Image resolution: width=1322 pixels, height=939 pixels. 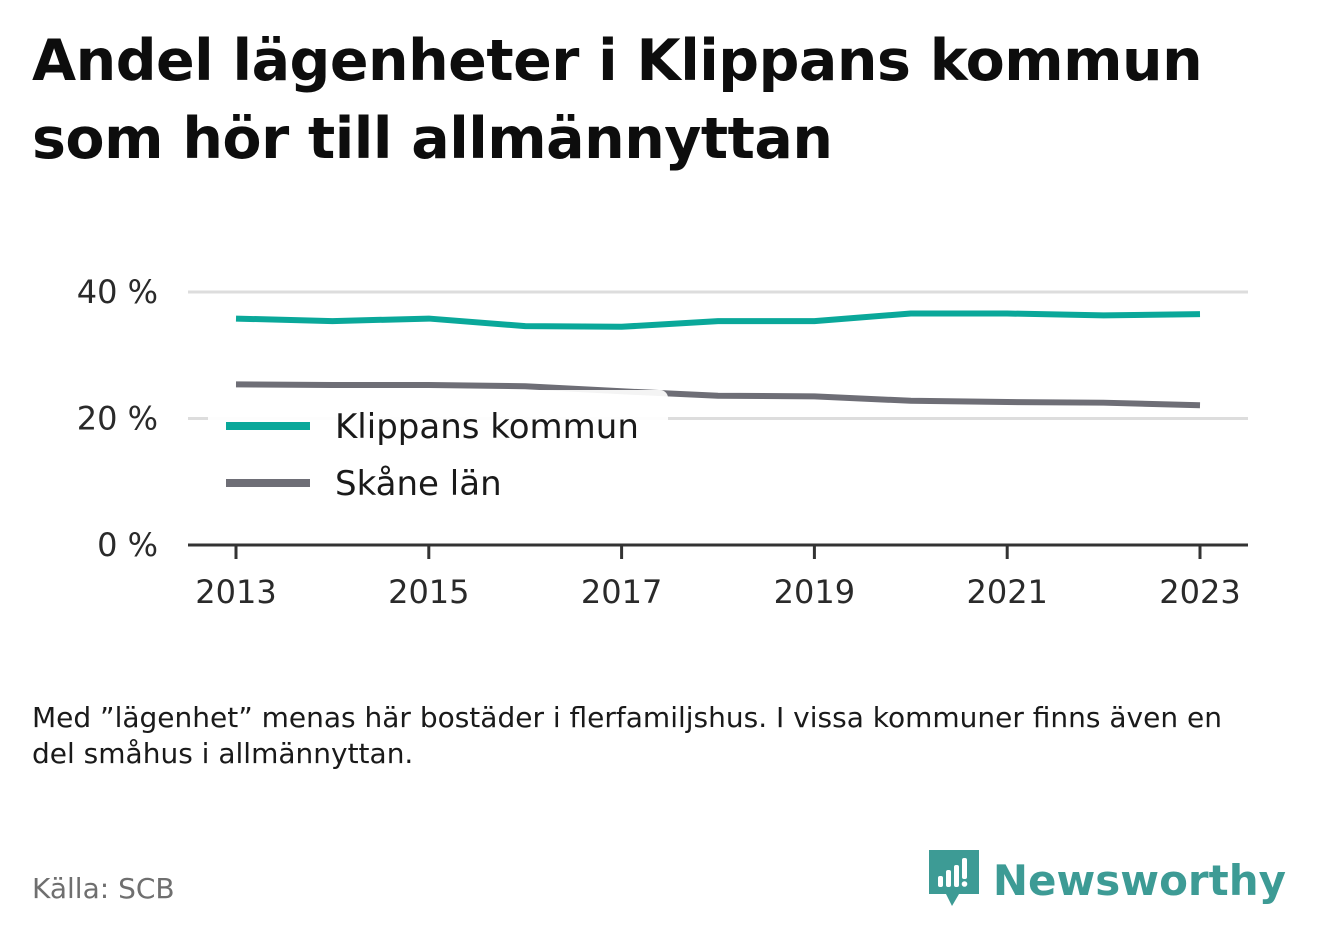 What do you see at coordinates (428, 592) in the screenshot?
I see `x-tick-label: 2015` at bounding box center [428, 592].